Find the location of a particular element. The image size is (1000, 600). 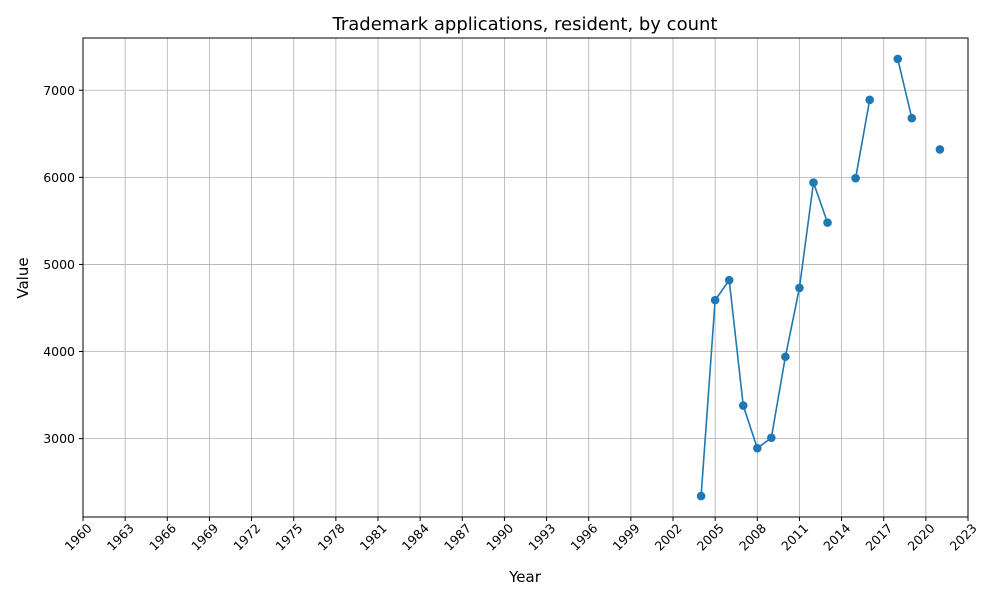

x-tick-label: 1984 is located at coordinates (415, 536).